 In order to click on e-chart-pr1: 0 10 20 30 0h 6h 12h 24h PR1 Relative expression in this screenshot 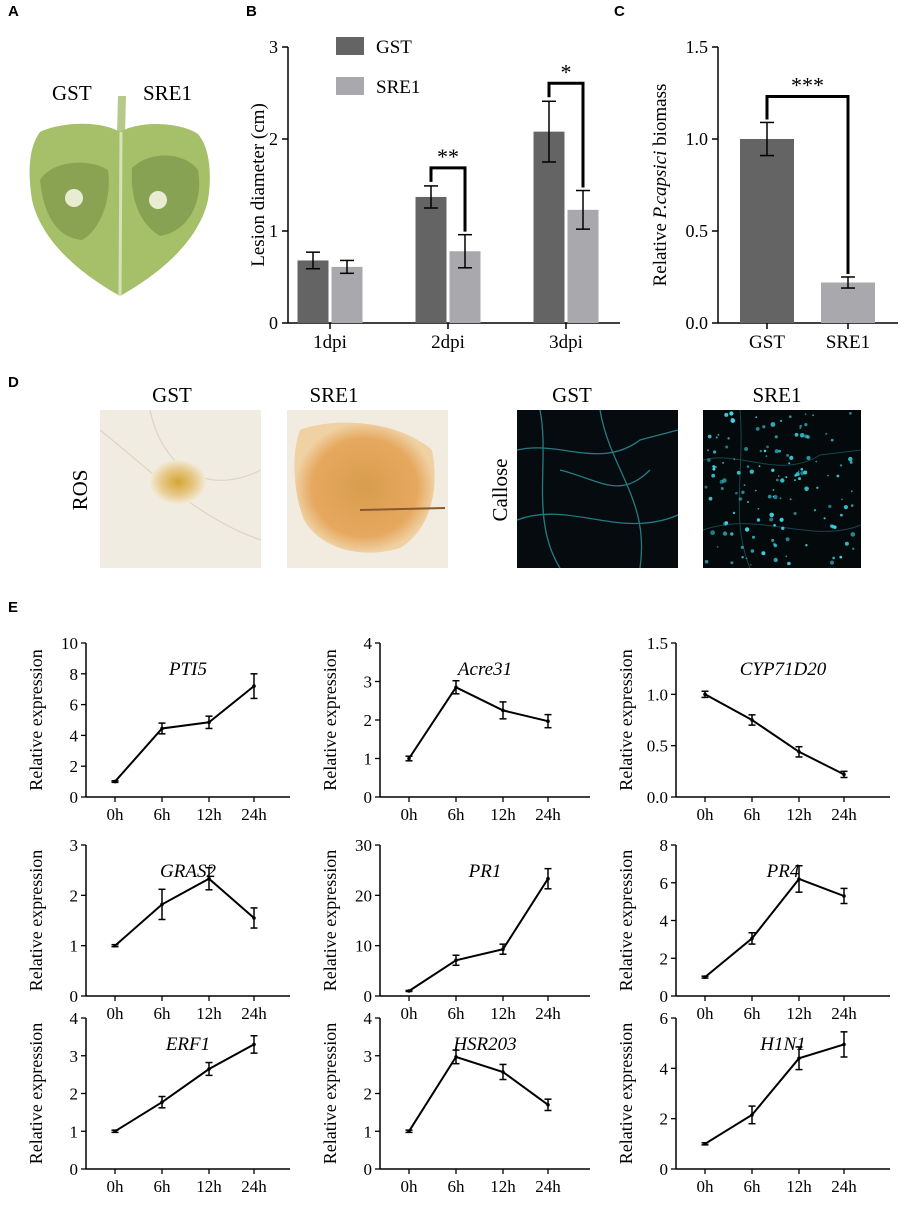, I will do `click(455, 929)`.